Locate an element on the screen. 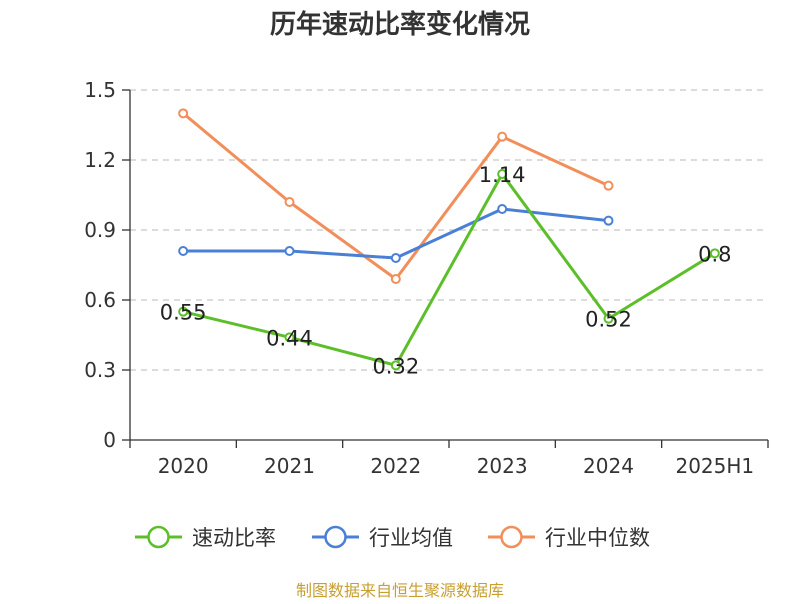 This screenshot has height=604, width=800. legend-label: 行业中位数 is located at coordinates (597, 538).